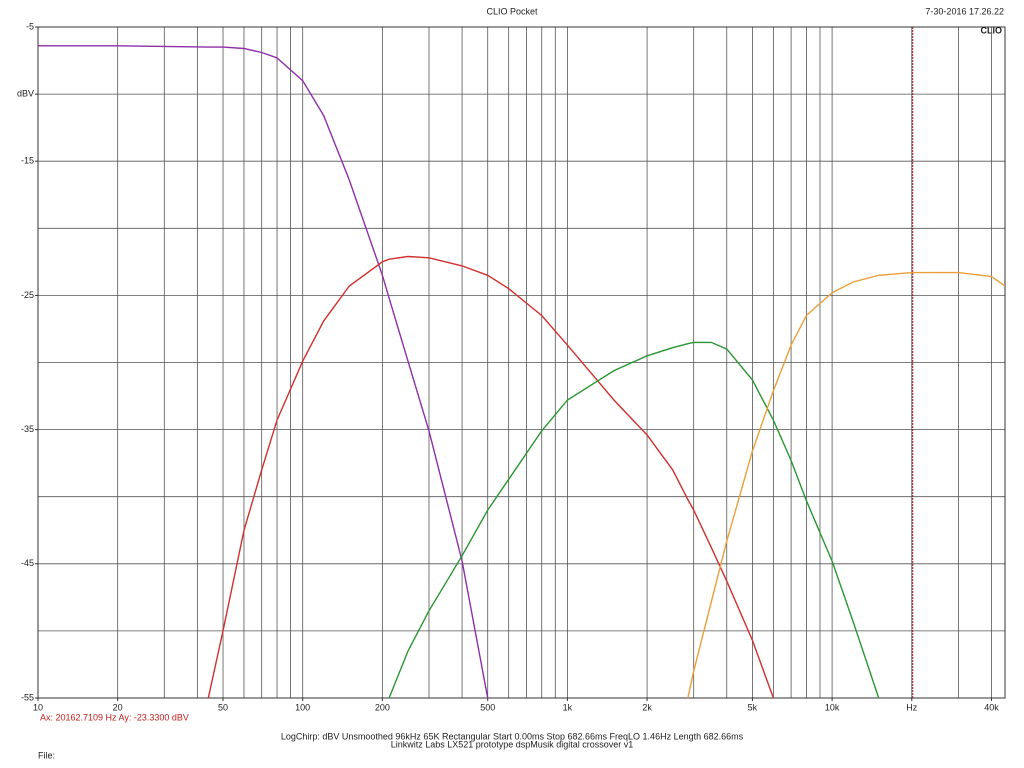 This screenshot has height=768, width=1024. Describe the element at coordinates (38, 707) in the screenshot. I see `x-tick-label: 10` at that location.